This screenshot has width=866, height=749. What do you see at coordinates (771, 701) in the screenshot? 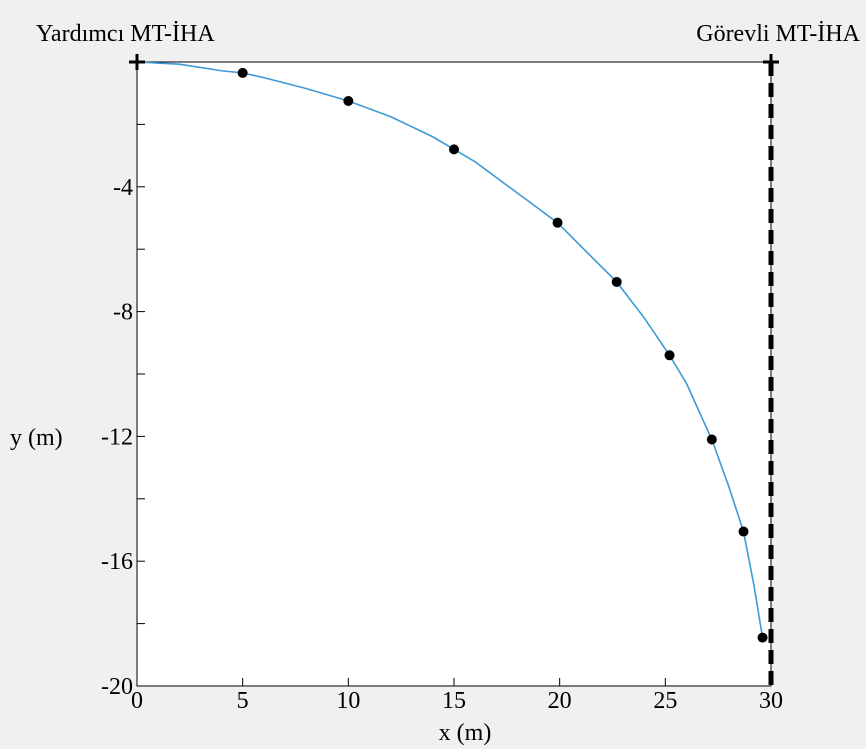
I see `x-tick-label-6: 30` at bounding box center [771, 701].